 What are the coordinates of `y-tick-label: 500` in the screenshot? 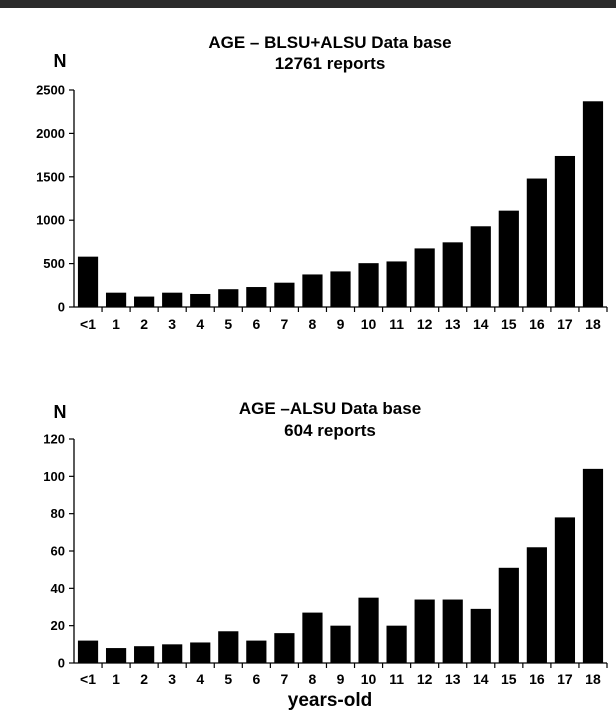 It's located at (54, 263).